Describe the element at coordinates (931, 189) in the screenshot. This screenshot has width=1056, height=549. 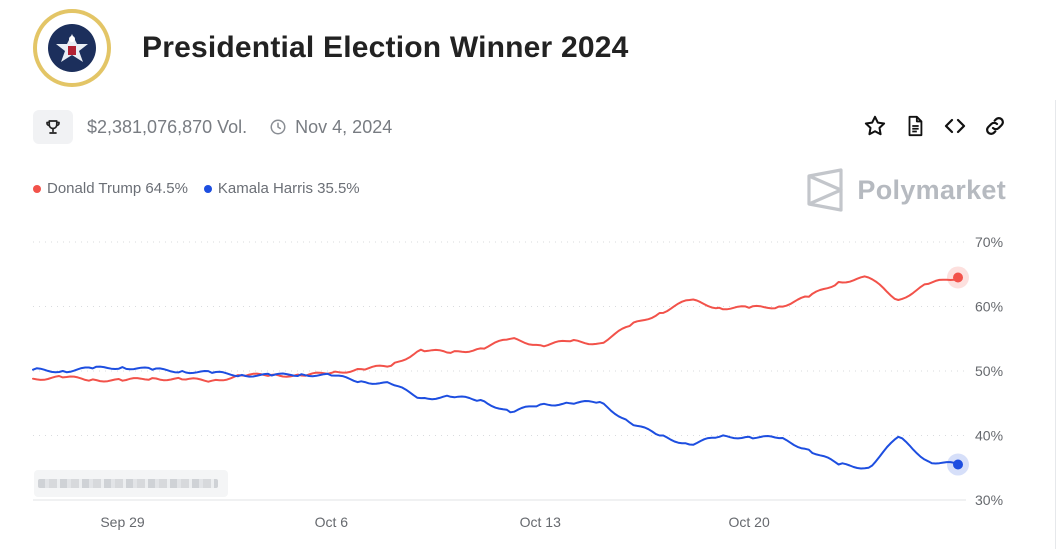
I see `brand-name: Polymarket` at that location.